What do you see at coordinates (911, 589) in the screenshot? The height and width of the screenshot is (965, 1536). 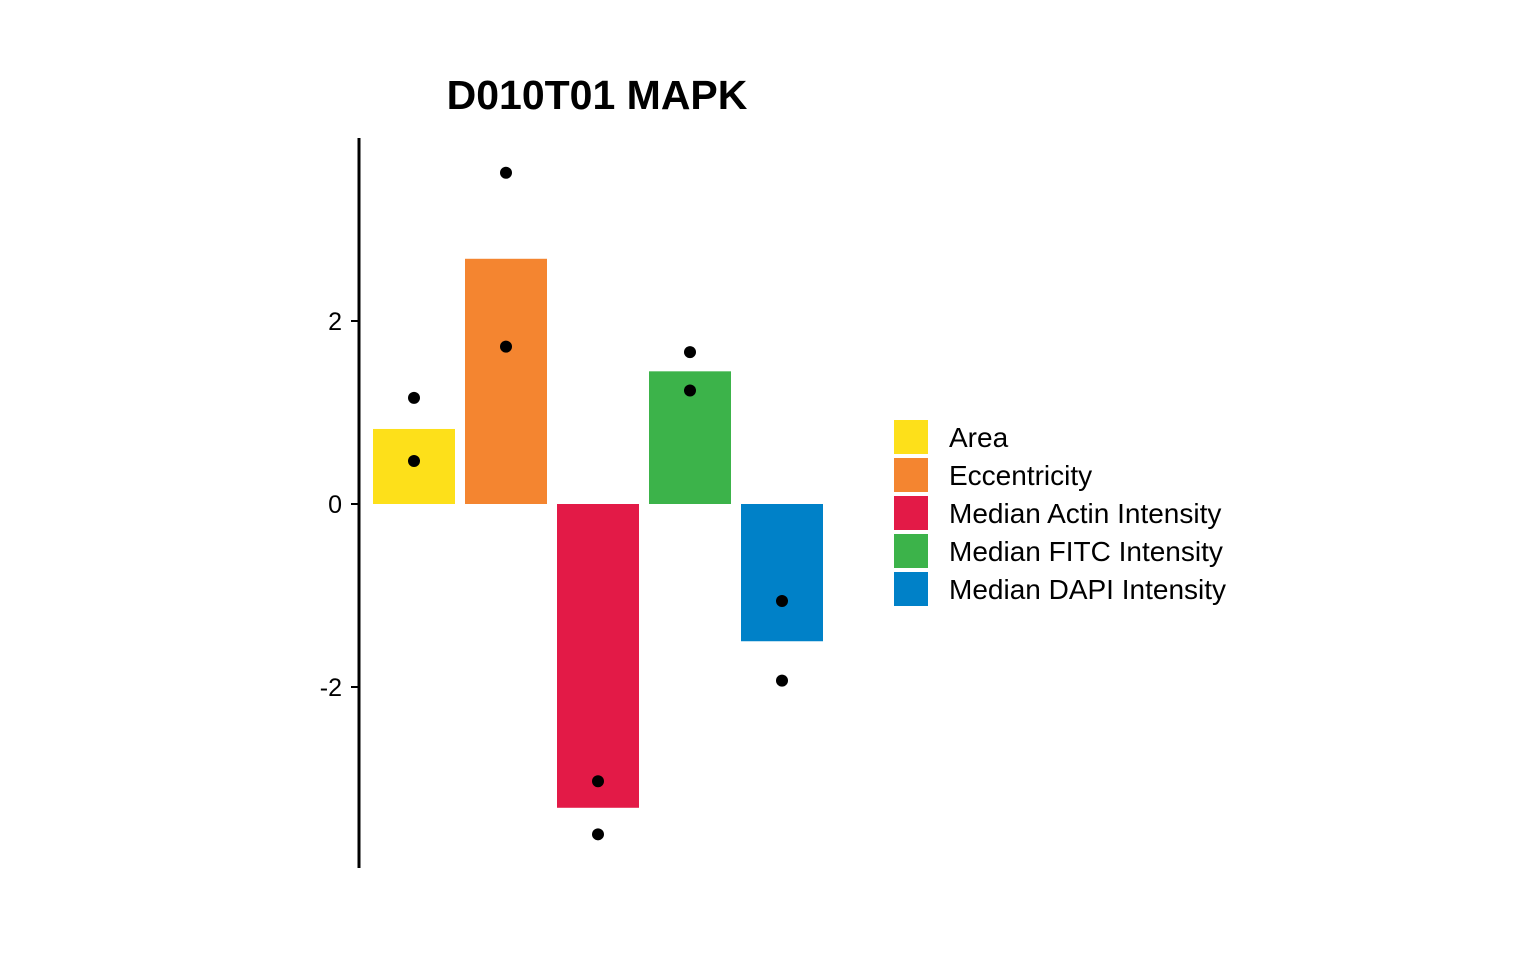 I see `legend-key-median-dapi-intensity` at bounding box center [911, 589].